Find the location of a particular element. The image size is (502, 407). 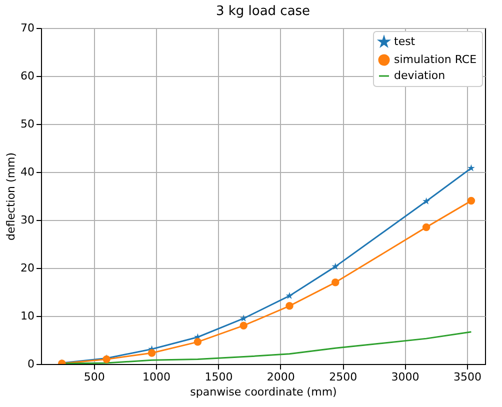

y-tick-label: 10 is located at coordinates (27, 316).